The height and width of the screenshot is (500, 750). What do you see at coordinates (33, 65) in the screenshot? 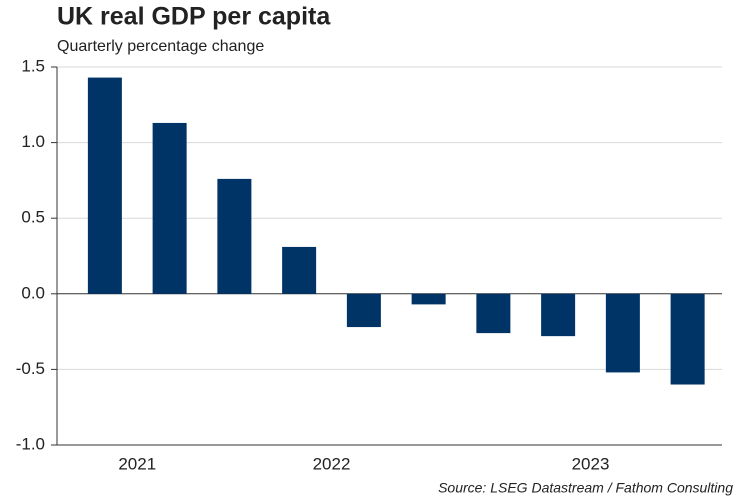
I see `y-tick-label: 1.5` at bounding box center [33, 65].